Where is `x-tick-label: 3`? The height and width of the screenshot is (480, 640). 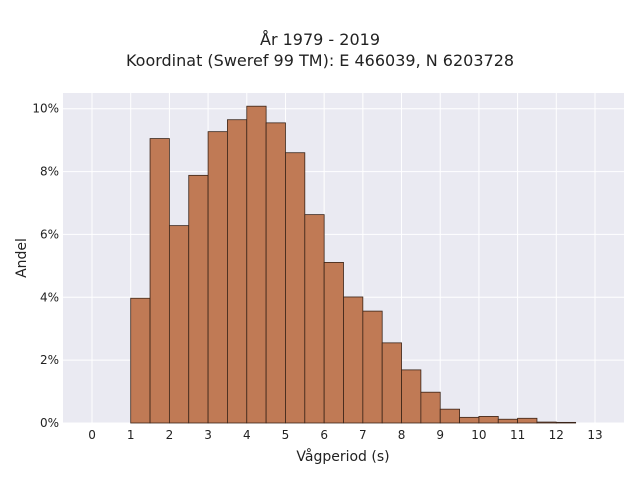 x-tick-label: 3 is located at coordinates (208, 435).